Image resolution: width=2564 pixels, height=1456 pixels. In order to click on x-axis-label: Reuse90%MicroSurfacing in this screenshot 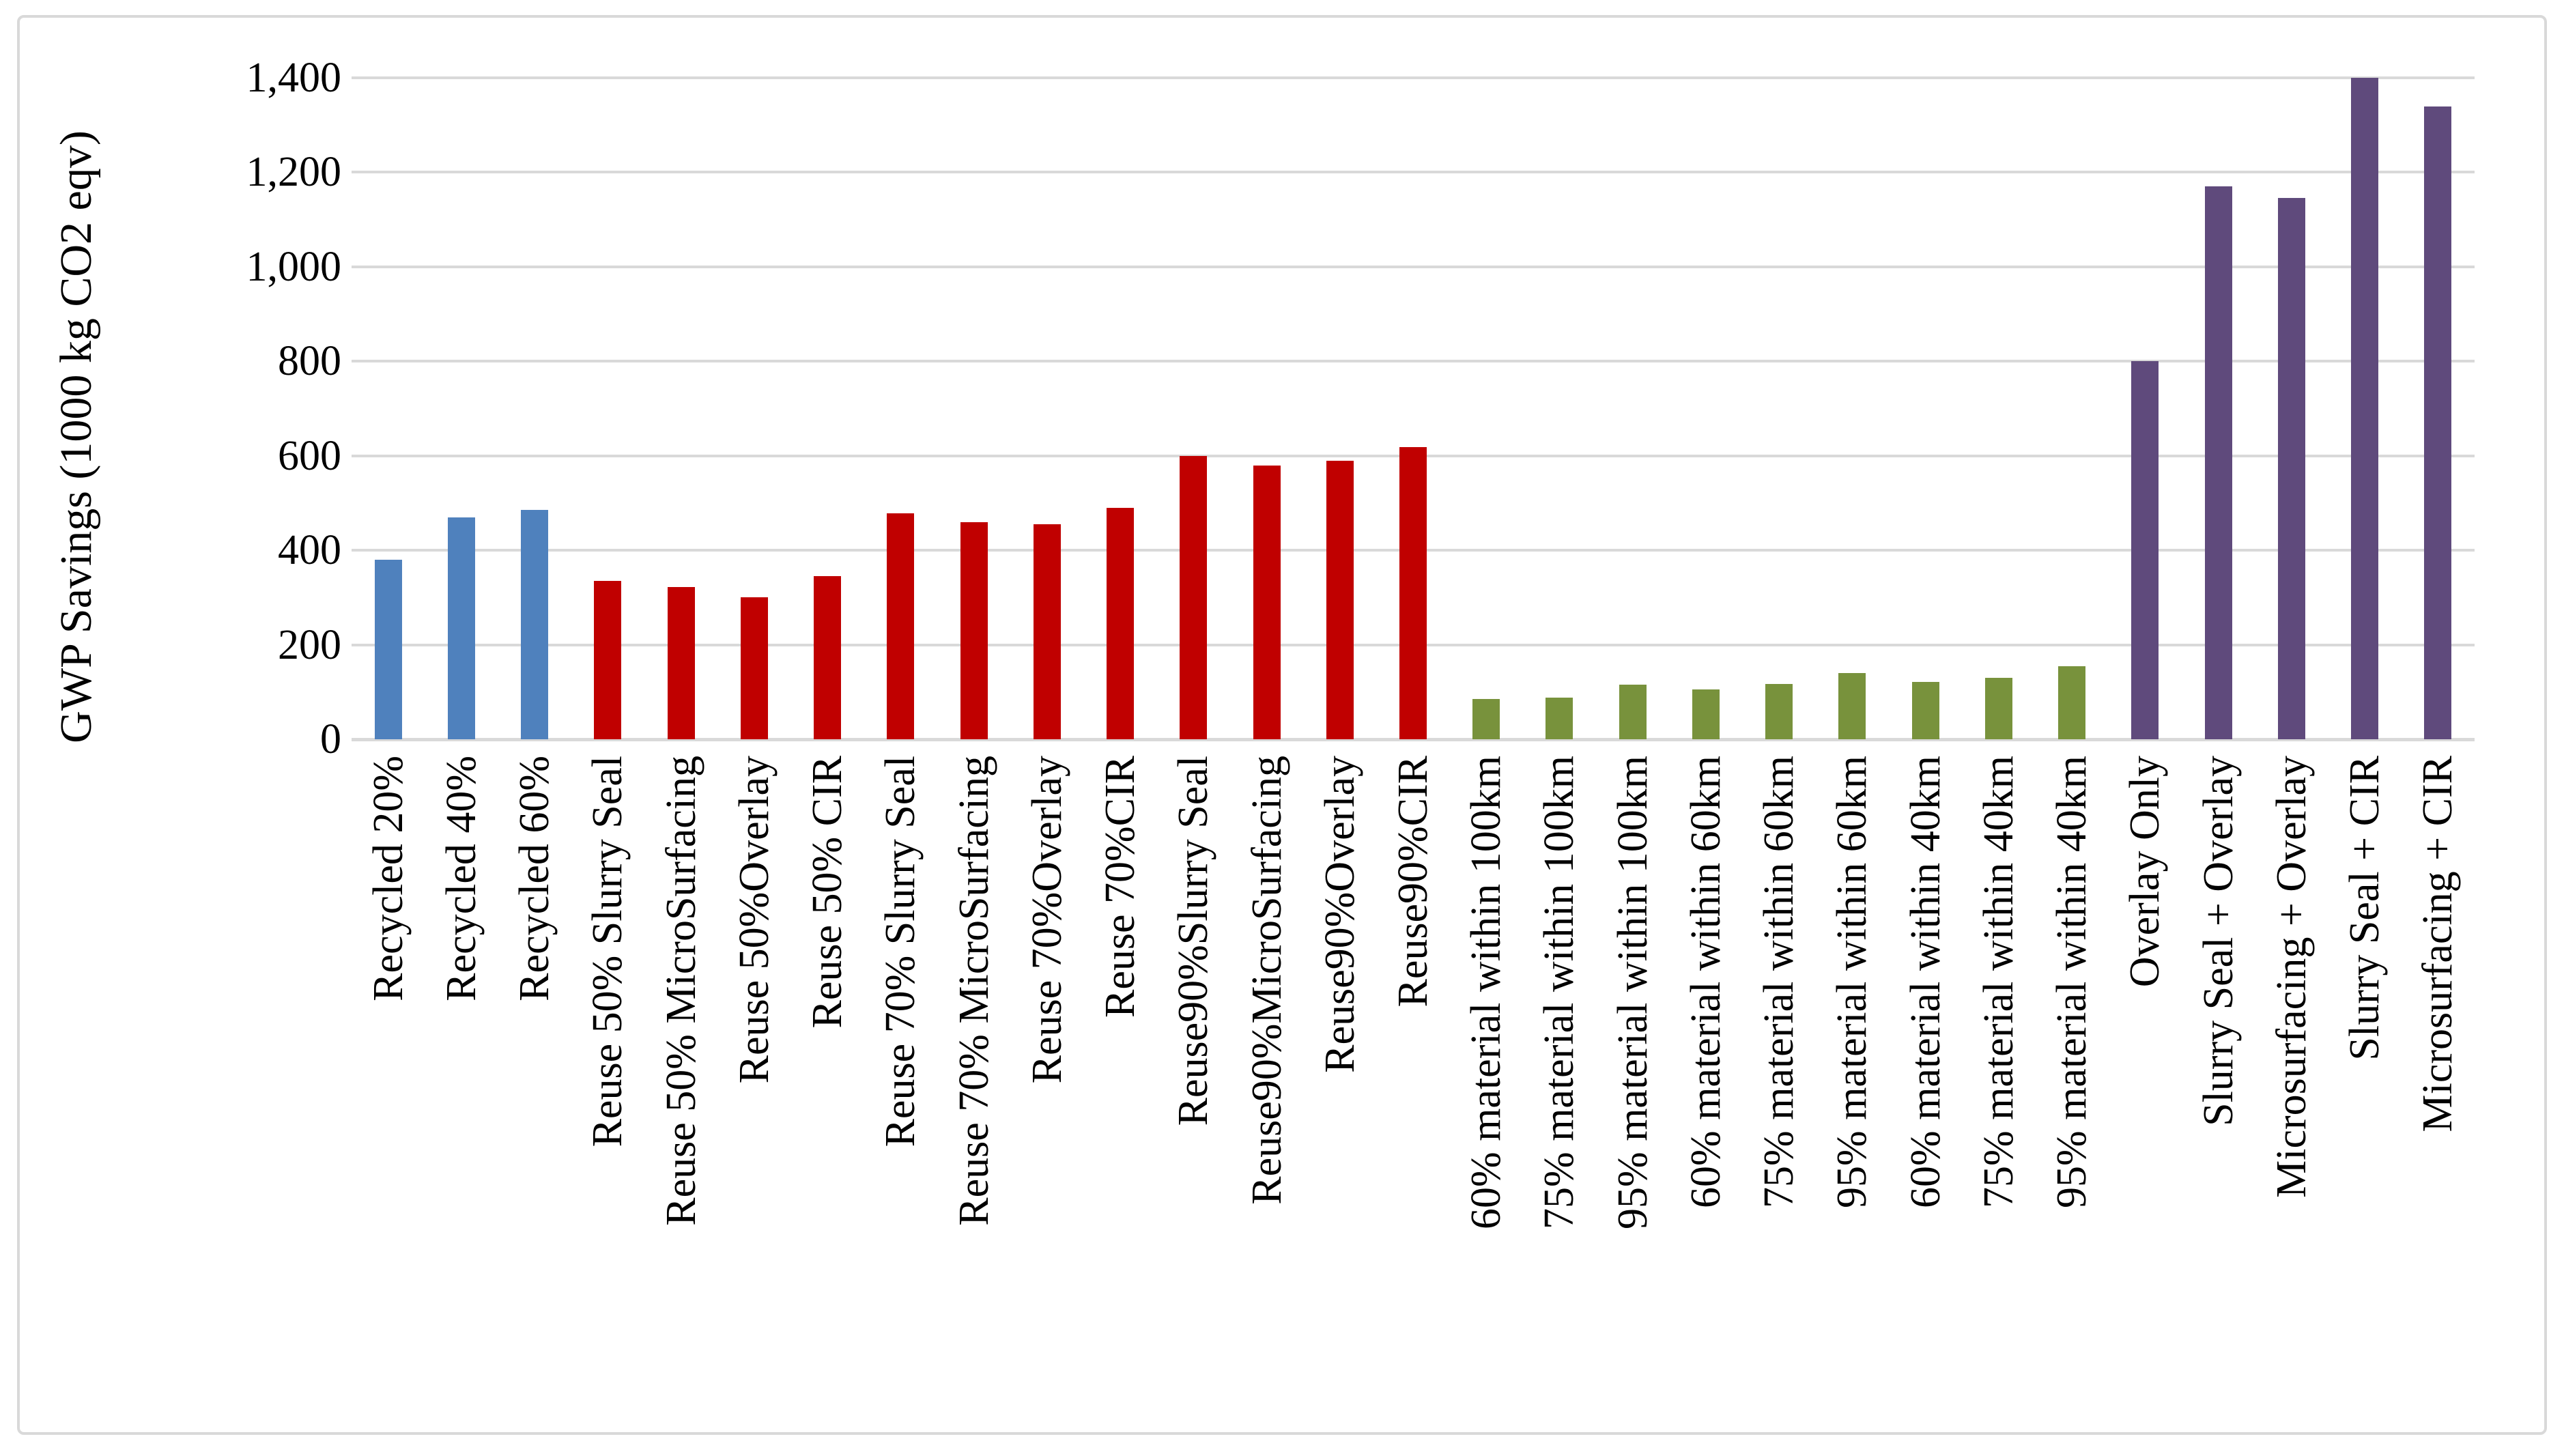, I will do `click(1267, 981)`.